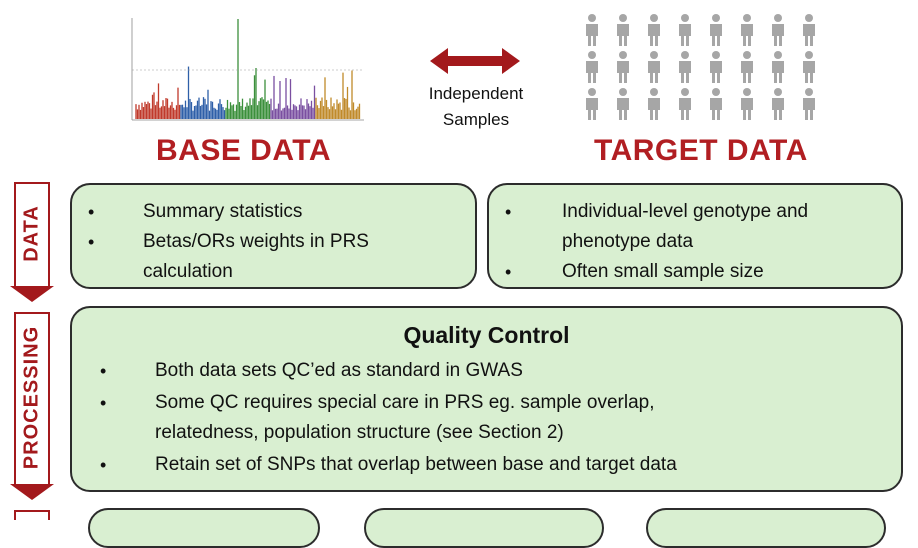  I want to click on manhattan-plot-thumbnail, so click(247, 69).